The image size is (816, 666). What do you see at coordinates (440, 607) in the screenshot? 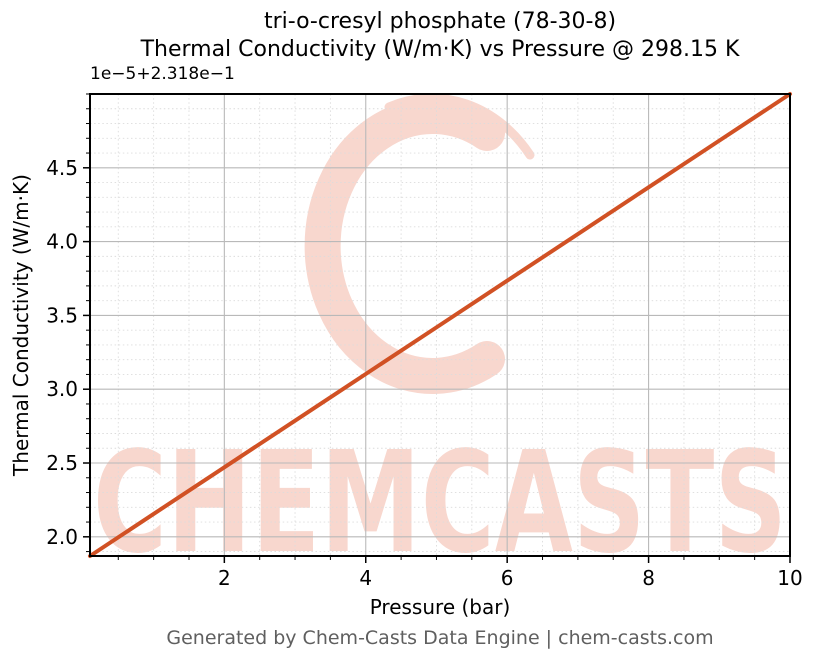
I see `x-axis-label: Pressure (bar)` at bounding box center [440, 607].